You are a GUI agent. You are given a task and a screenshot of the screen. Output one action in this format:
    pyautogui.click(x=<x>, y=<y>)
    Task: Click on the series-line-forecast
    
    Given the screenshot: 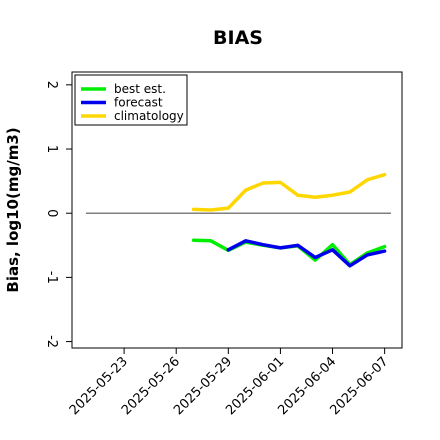 What is the action you would take?
    pyautogui.click(x=306, y=253)
    